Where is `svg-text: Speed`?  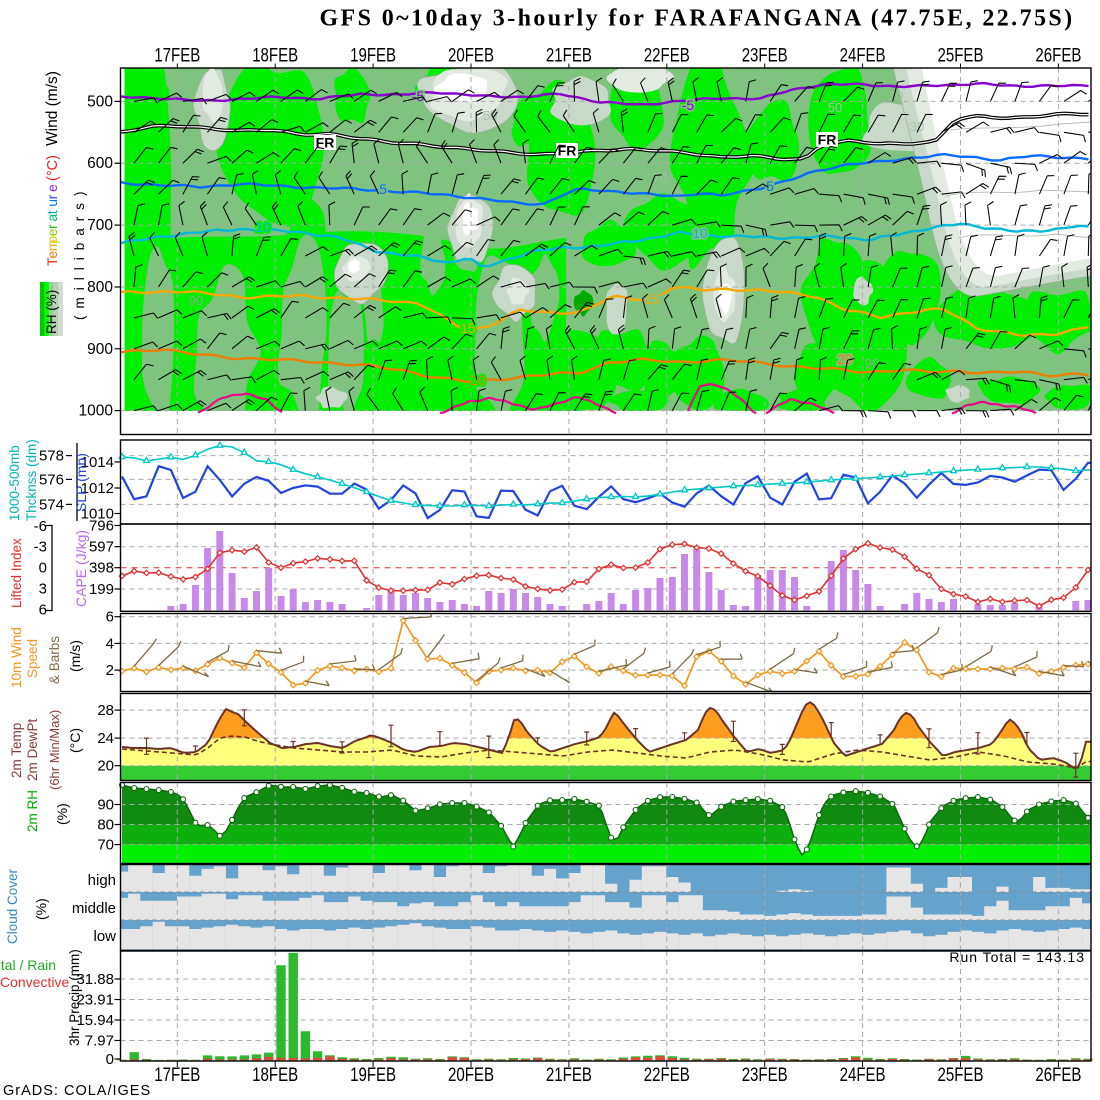
svg-text: Speed is located at coordinates (32, 658).